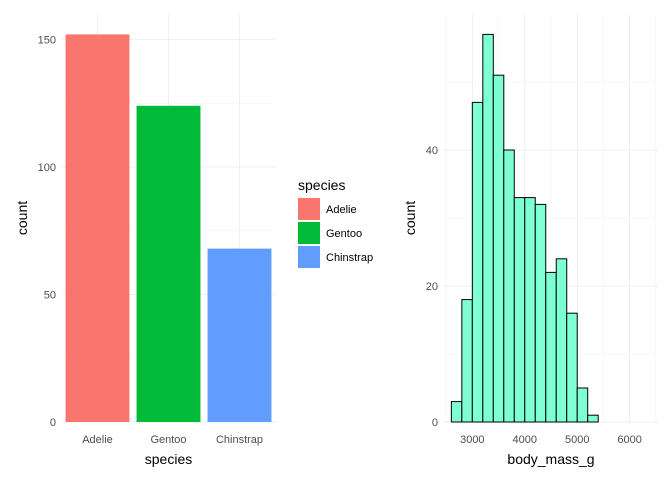 The height and width of the screenshot is (480, 672). I want to click on x-tick-label: 3000, so click(472, 440).